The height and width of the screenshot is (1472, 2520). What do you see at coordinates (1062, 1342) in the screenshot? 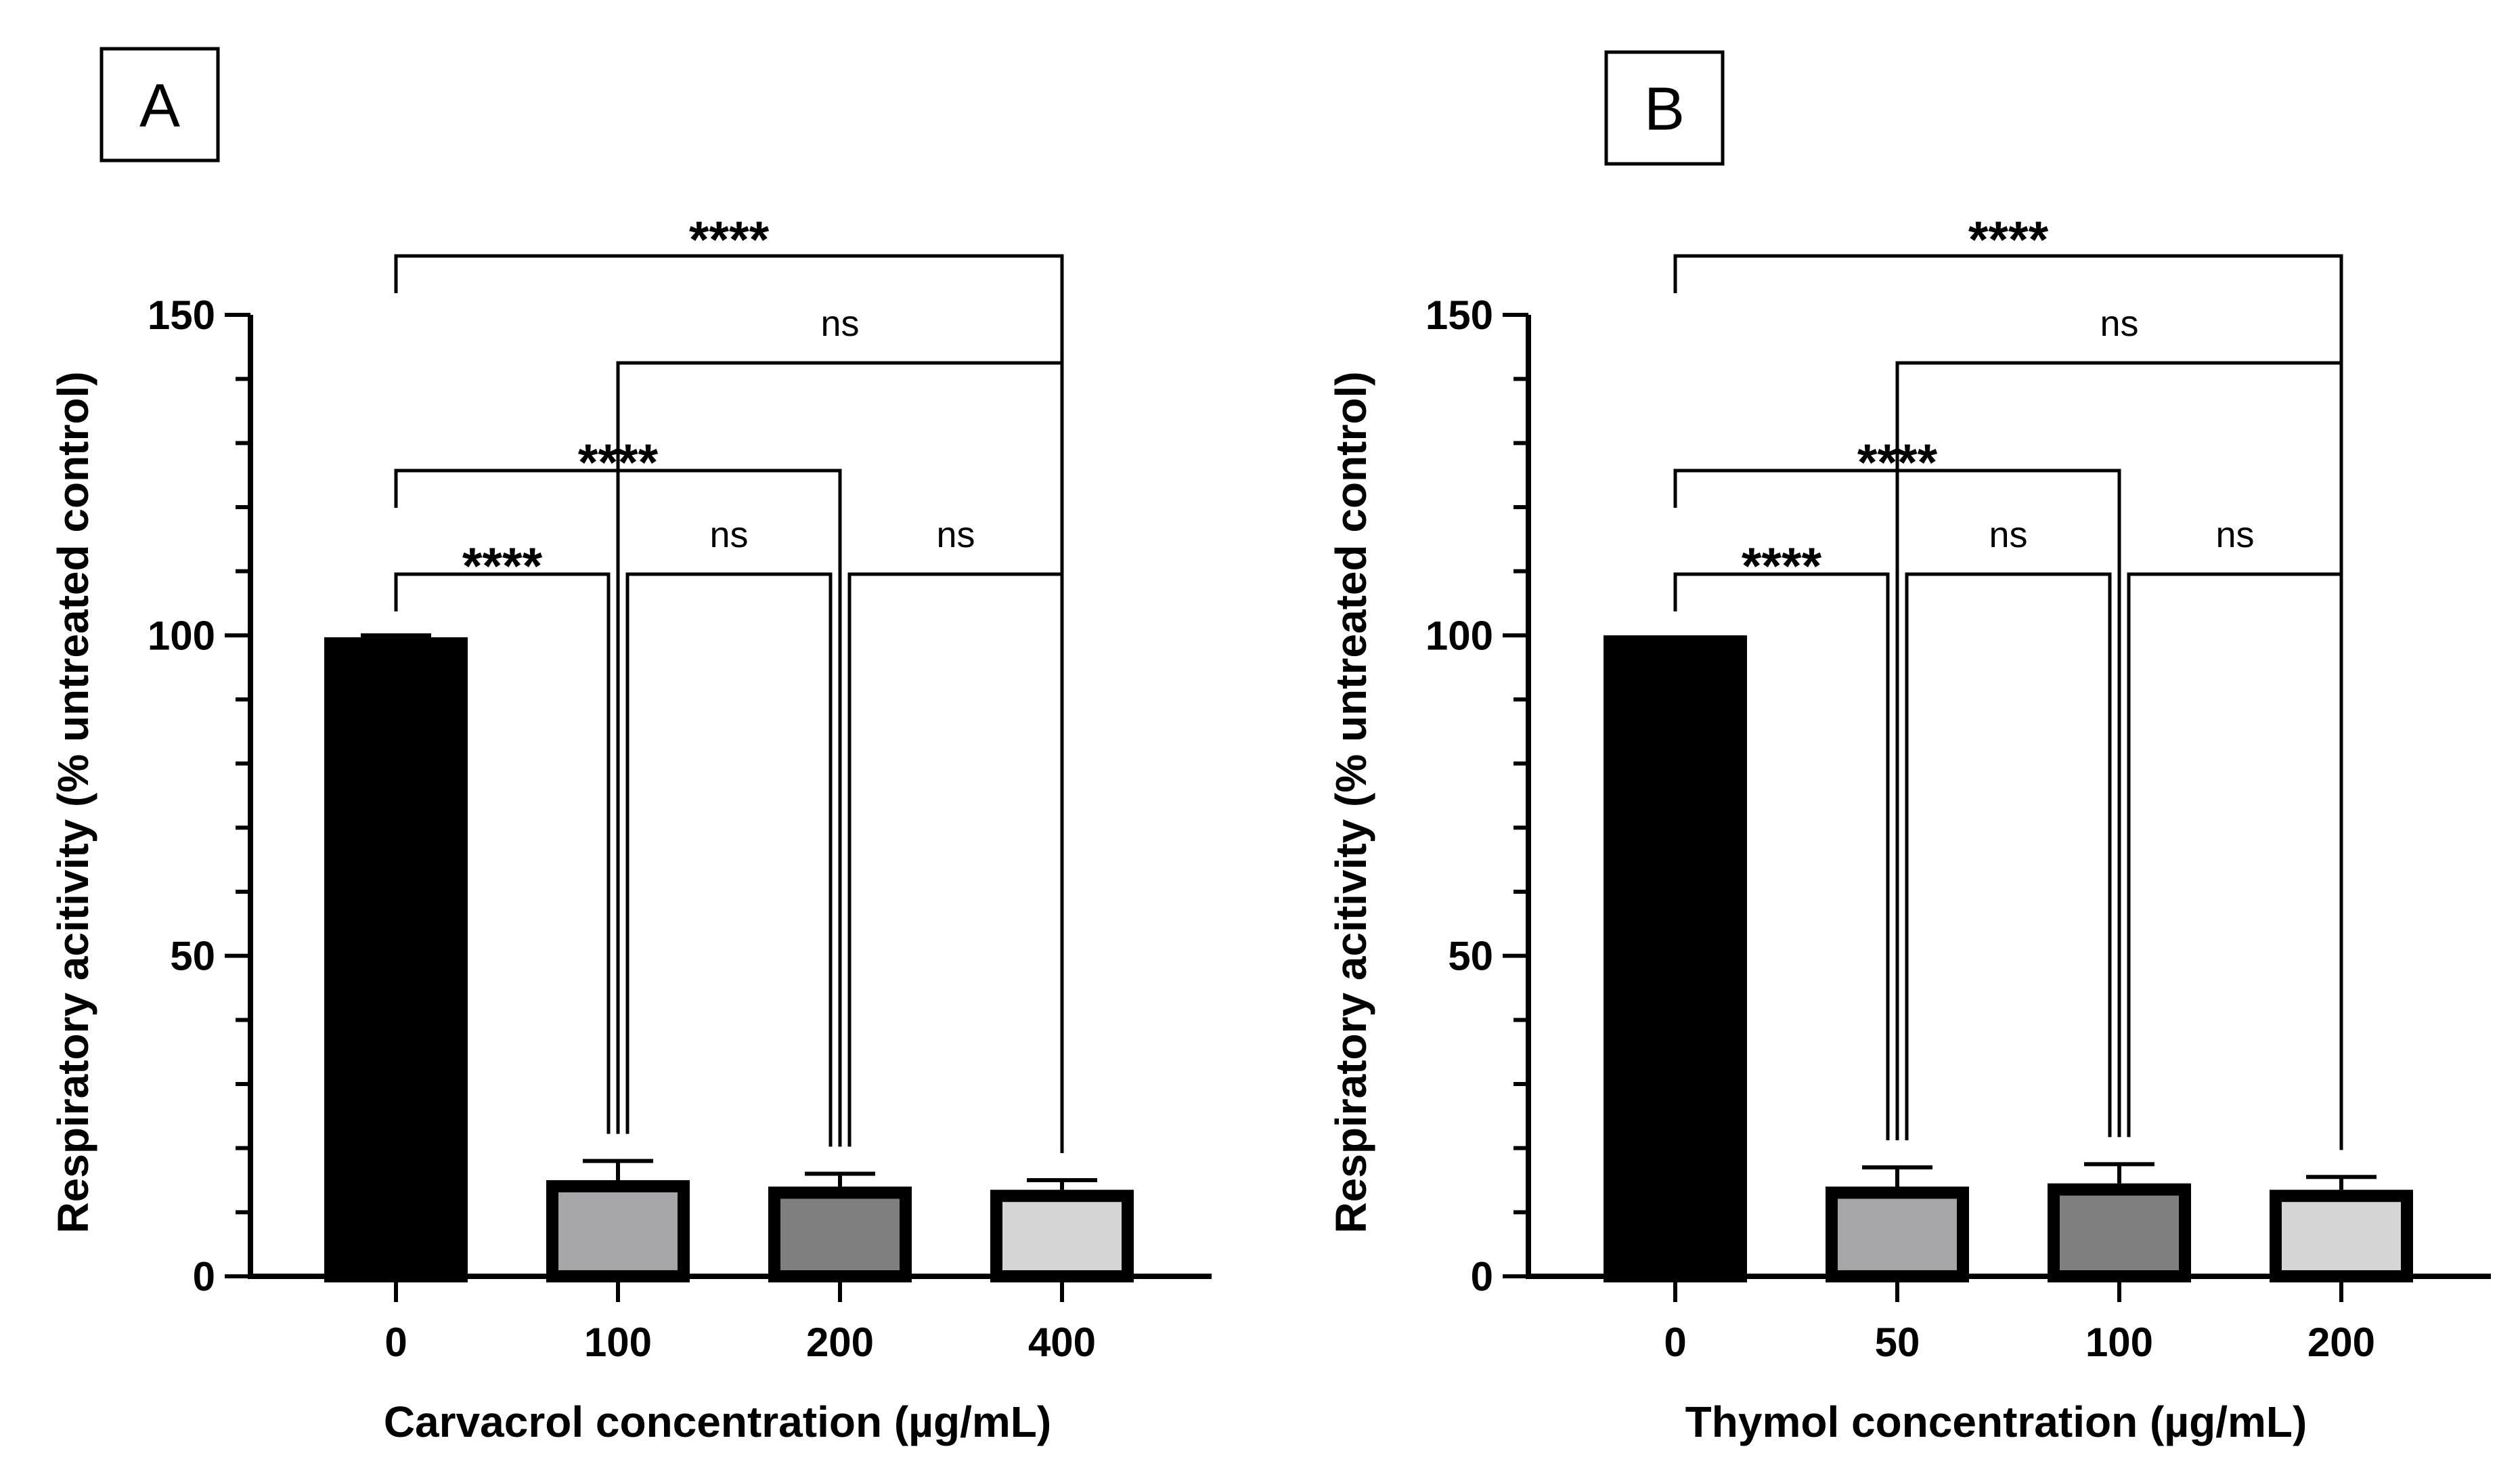
I see `x-tick-label: 400` at bounding box center [1062, 1342].